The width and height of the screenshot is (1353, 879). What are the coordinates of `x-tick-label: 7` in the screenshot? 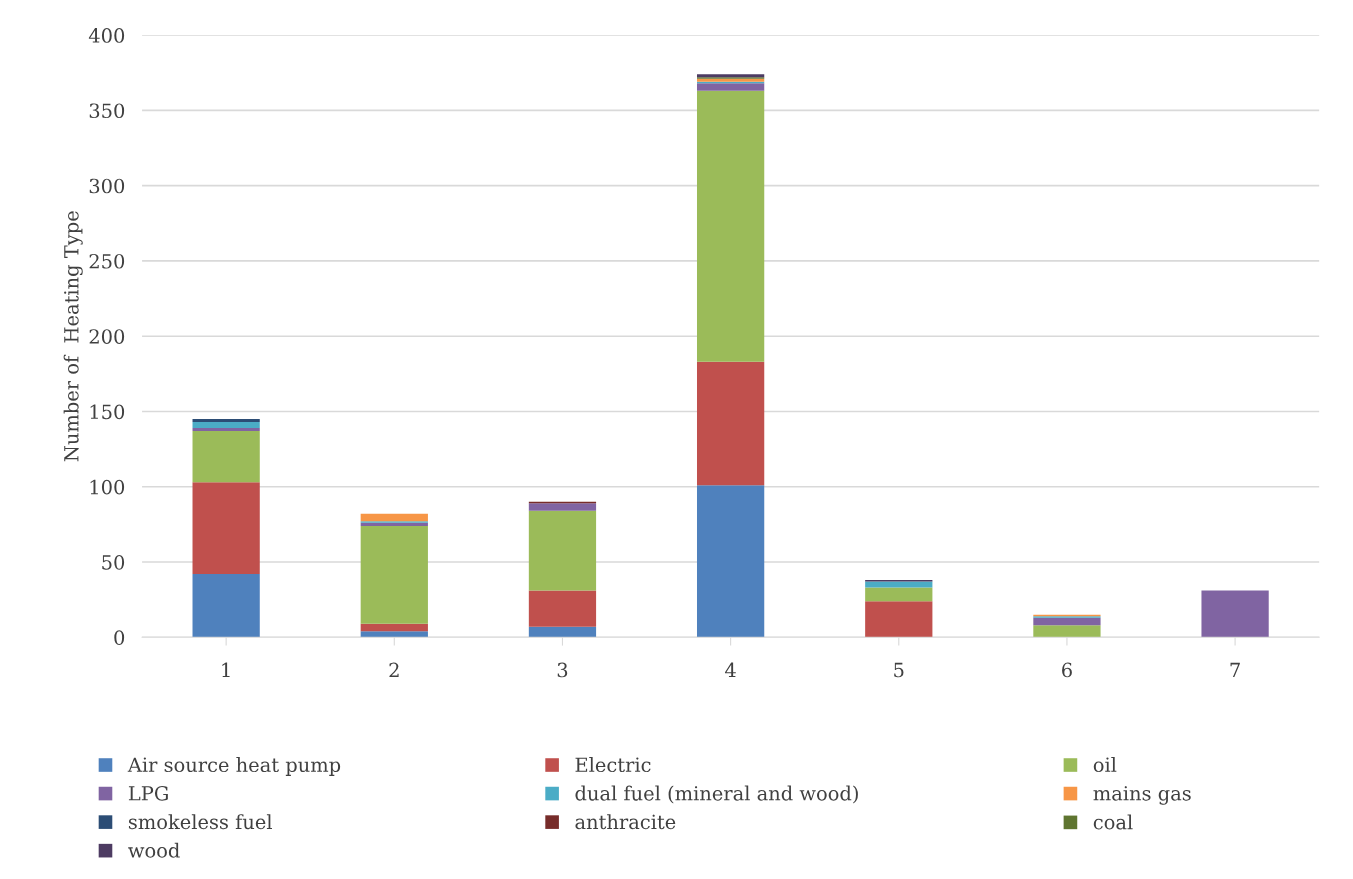 It's located at (1235, 670).